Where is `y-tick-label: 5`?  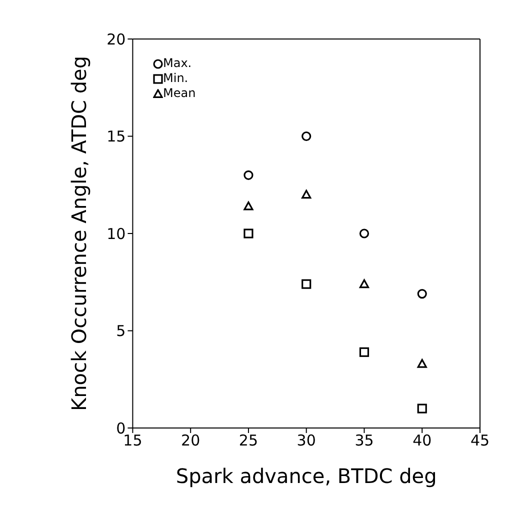 y-tick-label: 5 is located at coordinates (121, 331).